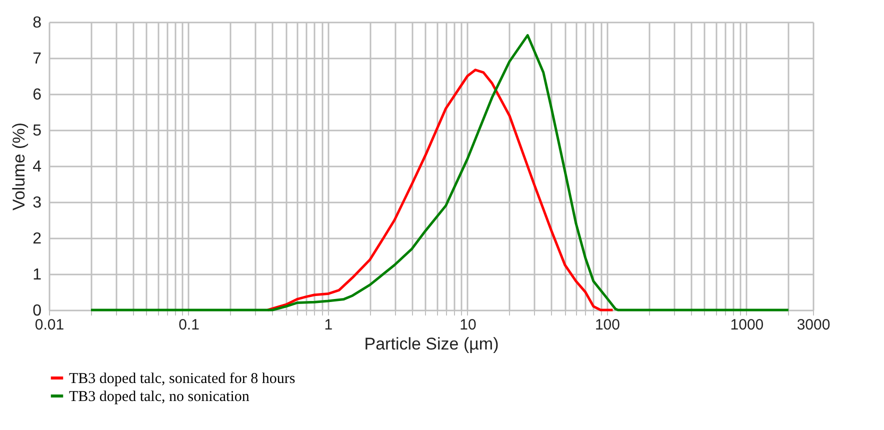 The image size is (884, 430). Describe the element at coordinates (49, 325) in the screenshot. I see `x-tick-label: 0.01` at that location.